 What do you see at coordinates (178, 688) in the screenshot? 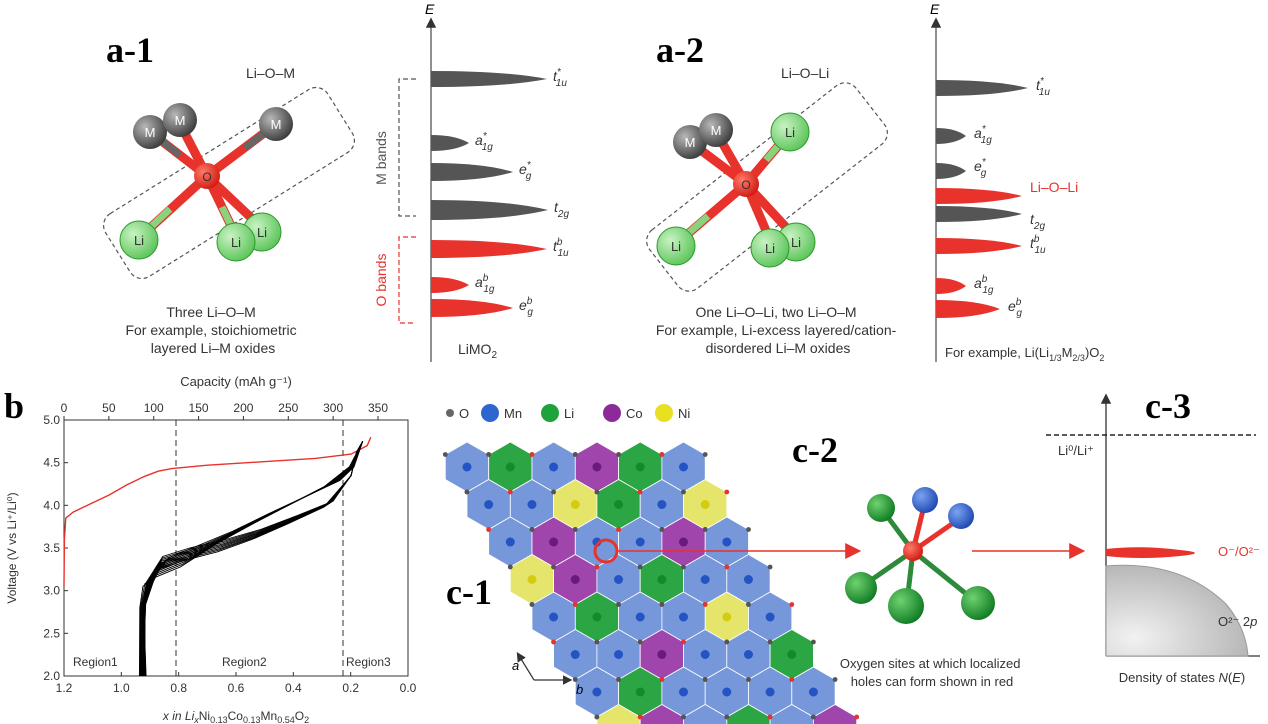
I see `b-x-tick-label: 0.8` at bounding box center [178, 688].